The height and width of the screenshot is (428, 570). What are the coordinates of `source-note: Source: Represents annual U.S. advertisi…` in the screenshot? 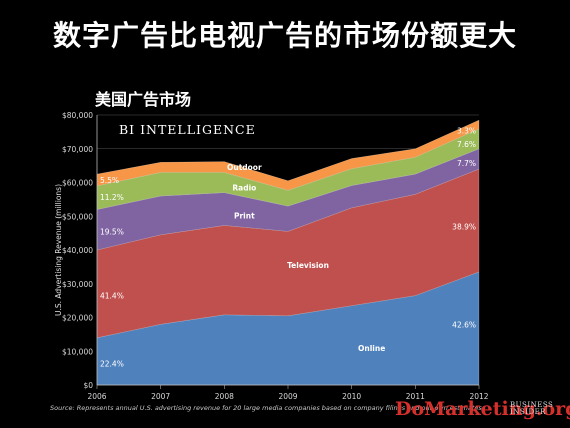 It's located at (266, 408).